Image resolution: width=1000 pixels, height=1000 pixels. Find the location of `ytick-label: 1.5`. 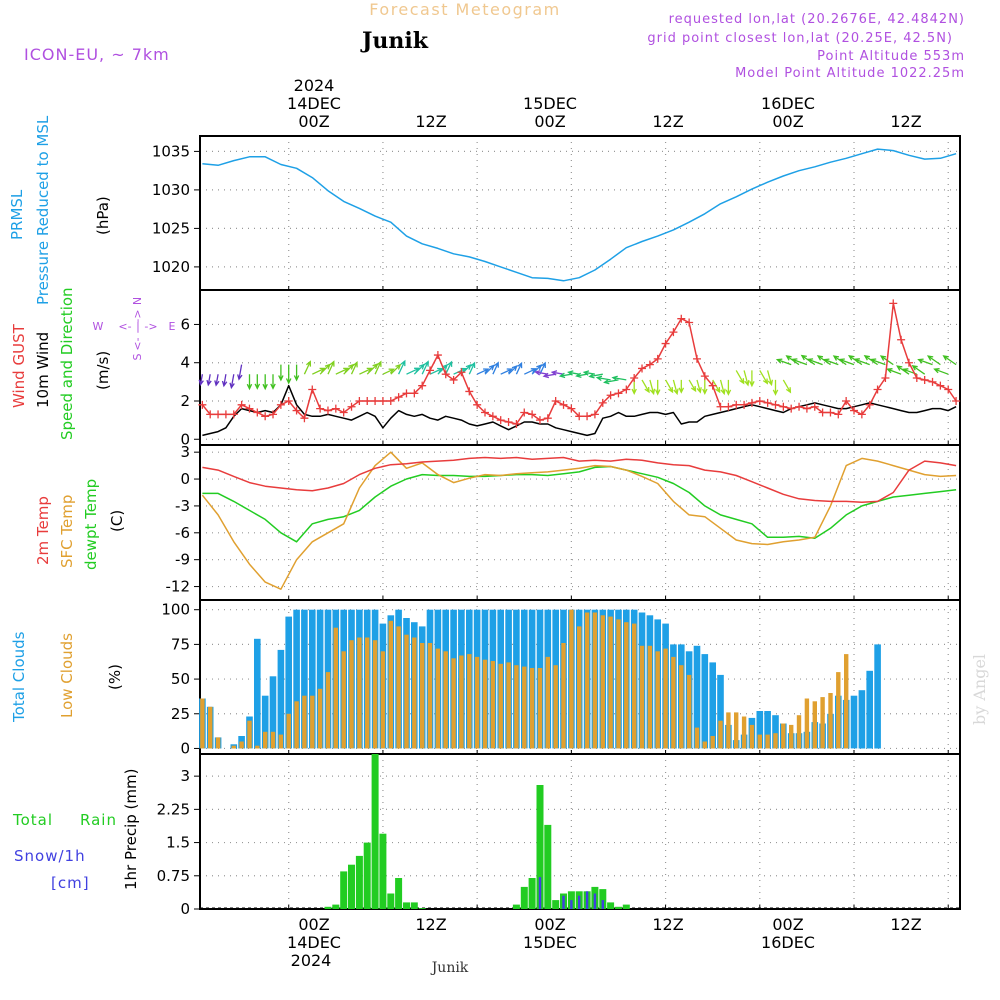

ytick-label: 1.5 is located at coordinates (178, 843).